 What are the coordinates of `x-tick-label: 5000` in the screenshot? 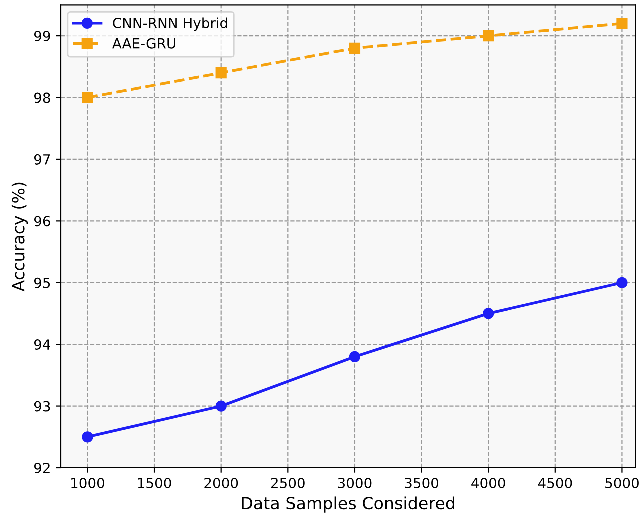 It's located at (622, 483).